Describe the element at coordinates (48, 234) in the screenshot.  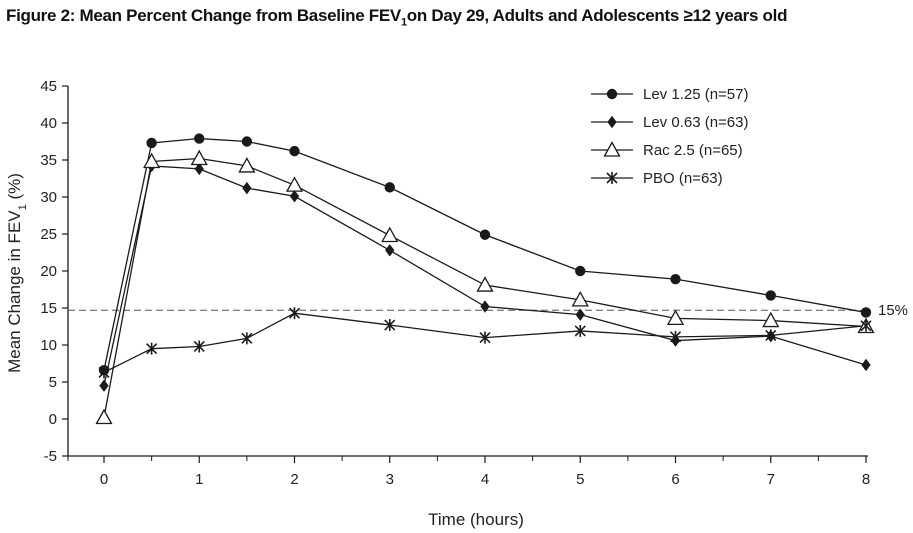
I see `y-tick-label: 25` at that location.